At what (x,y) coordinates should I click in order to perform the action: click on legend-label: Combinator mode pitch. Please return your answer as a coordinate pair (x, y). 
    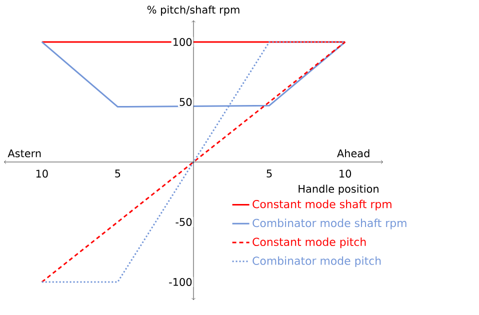
    Looking at the image, I should click on (316, 262).